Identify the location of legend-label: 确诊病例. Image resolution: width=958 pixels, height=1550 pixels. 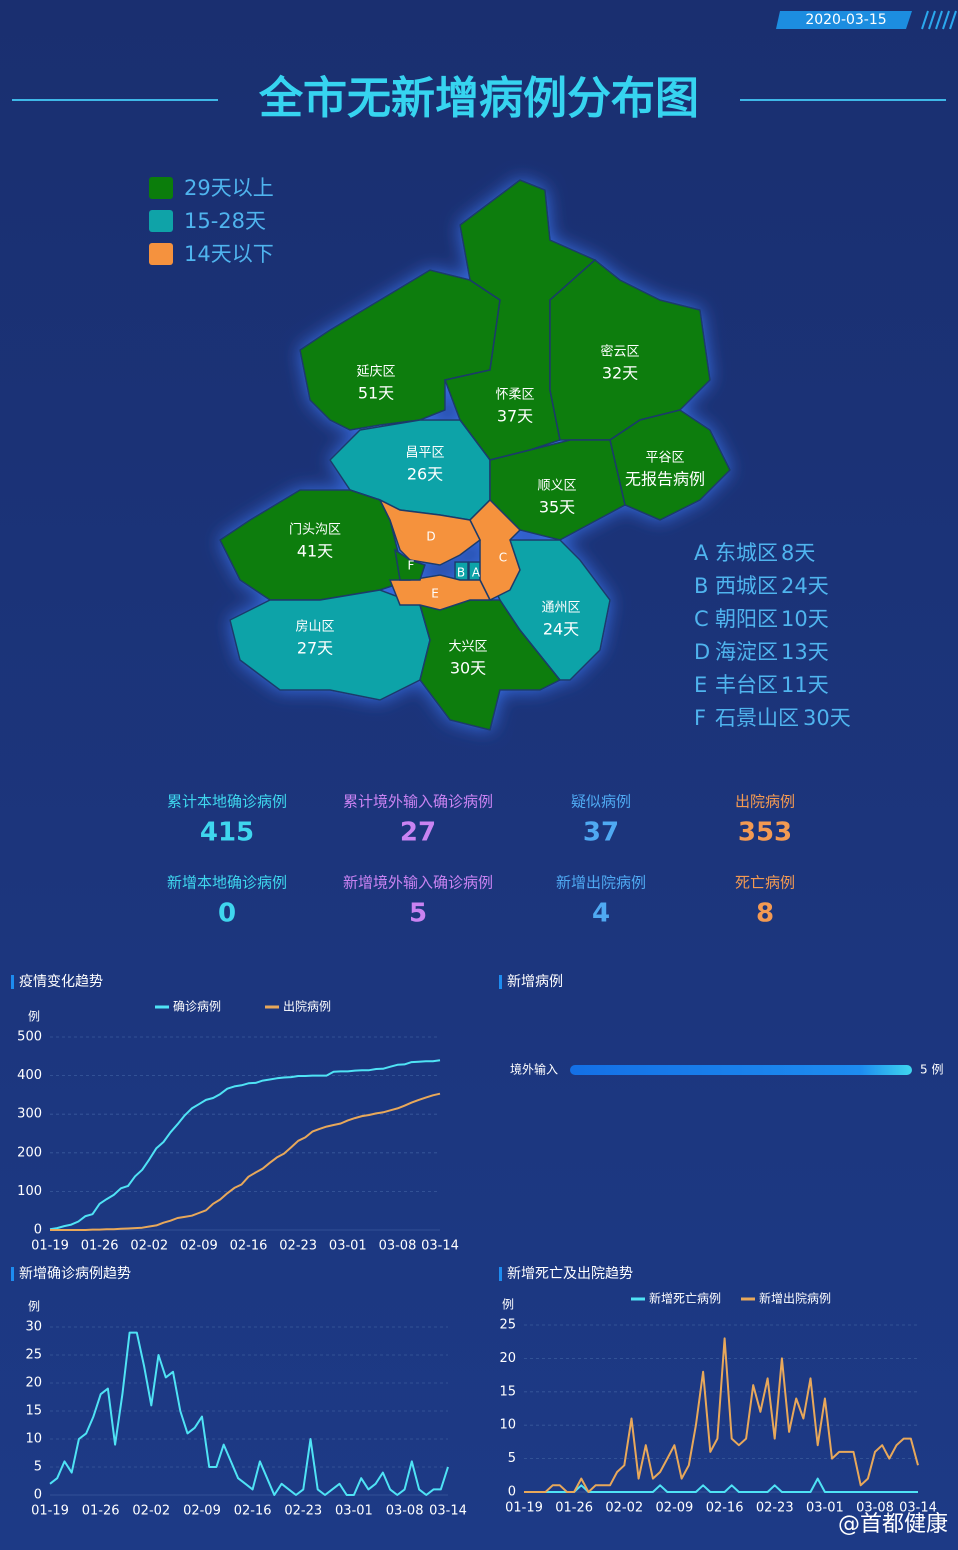
(197, 1006).